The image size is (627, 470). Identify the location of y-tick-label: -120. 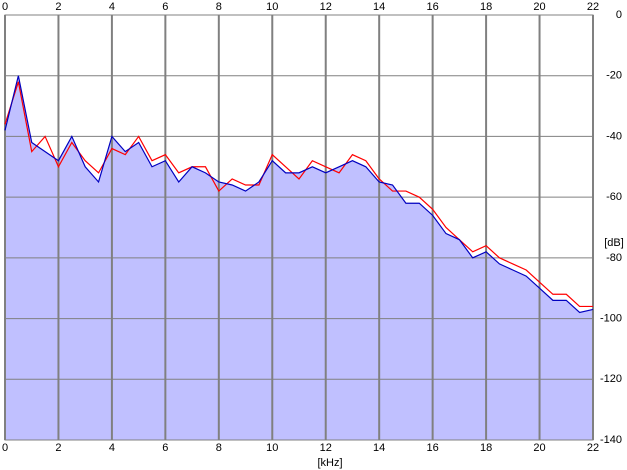
(611, 379).